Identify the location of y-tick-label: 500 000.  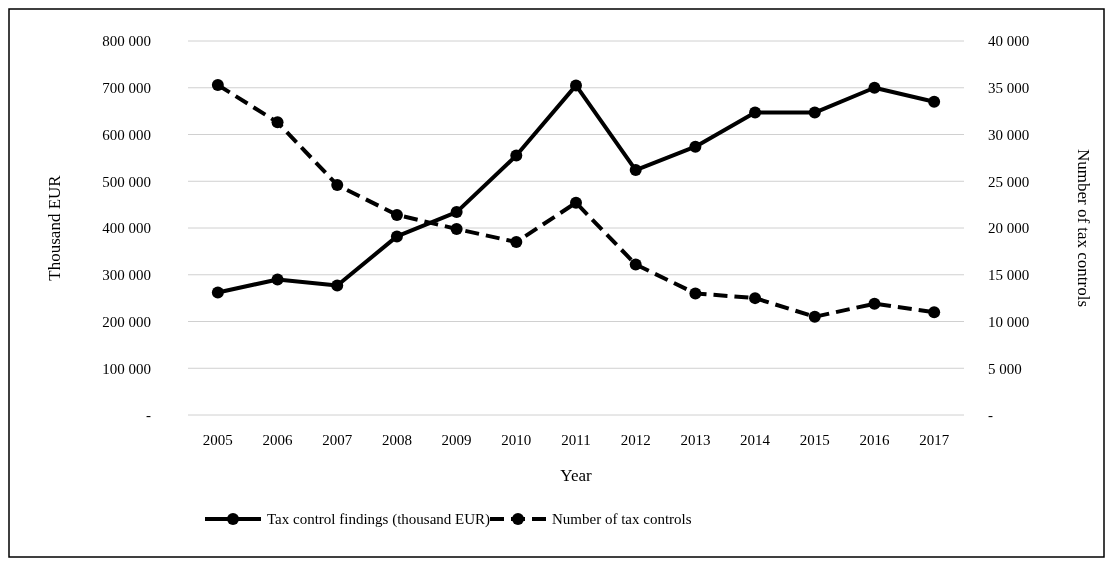
(126, 181).